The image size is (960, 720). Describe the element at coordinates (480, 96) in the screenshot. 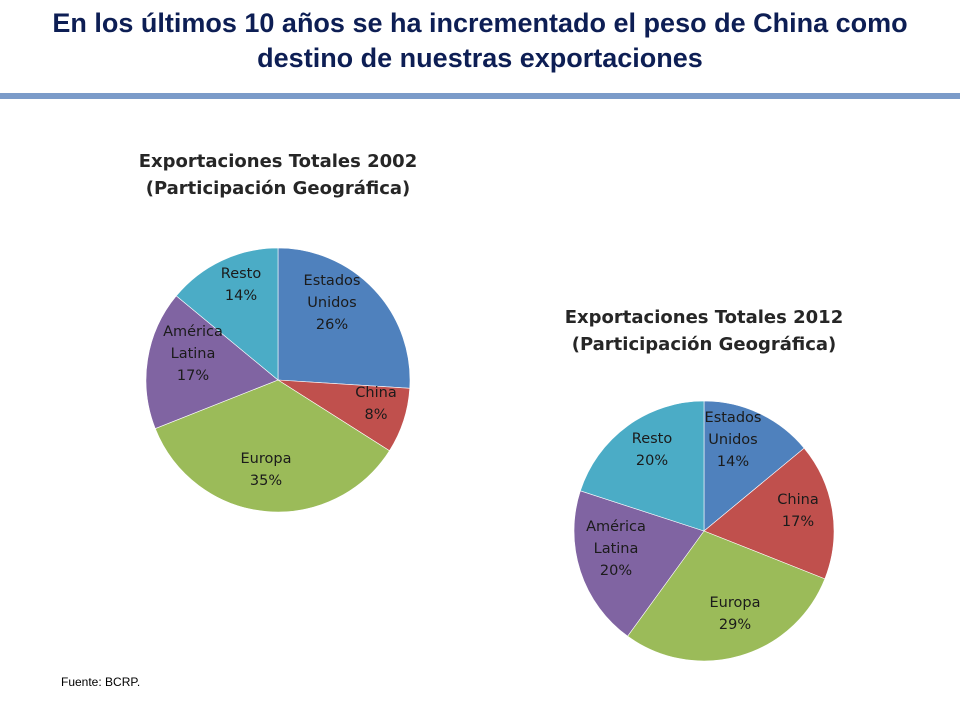

I see `title-divider` at that location.